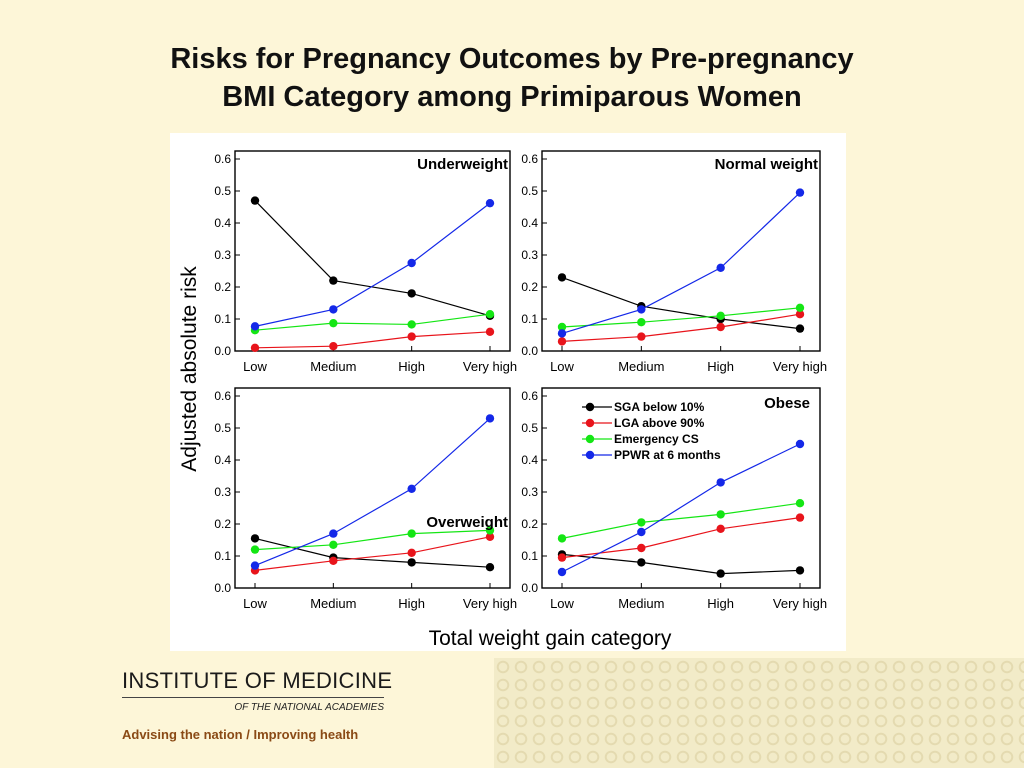  What do you see at coordinates (550, 638) in the screenshot?
I see `x-axis-title: Total weight gain category` at bounding box center [550, 638].